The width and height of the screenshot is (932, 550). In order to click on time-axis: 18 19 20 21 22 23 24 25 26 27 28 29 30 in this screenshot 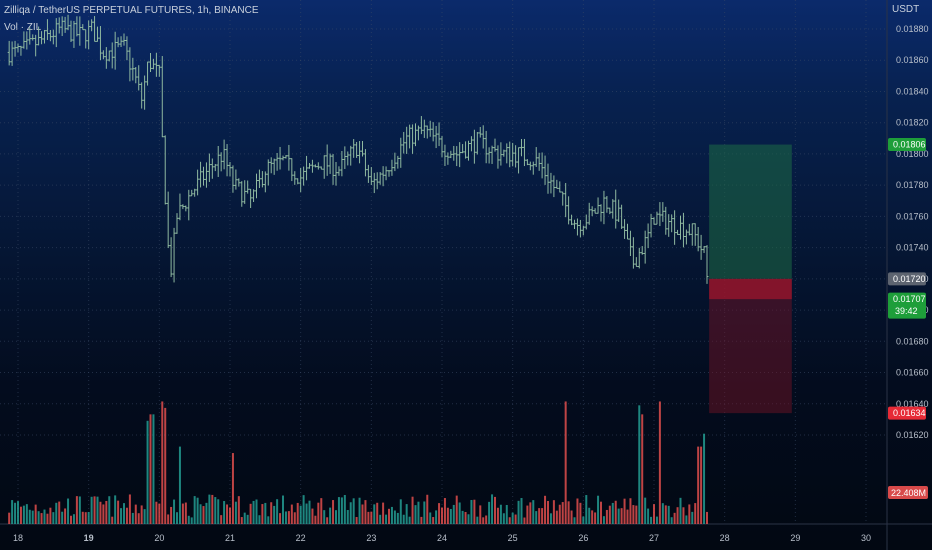, I will do `click(442, 538)`.